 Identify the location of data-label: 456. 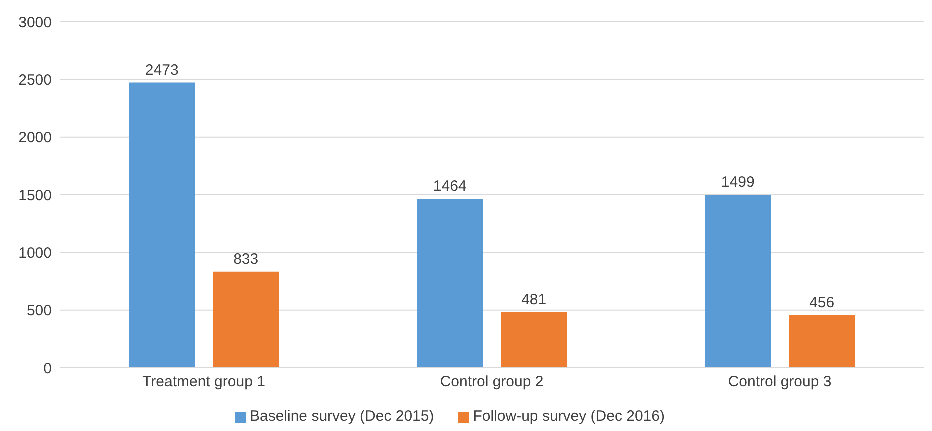
(822, 303).